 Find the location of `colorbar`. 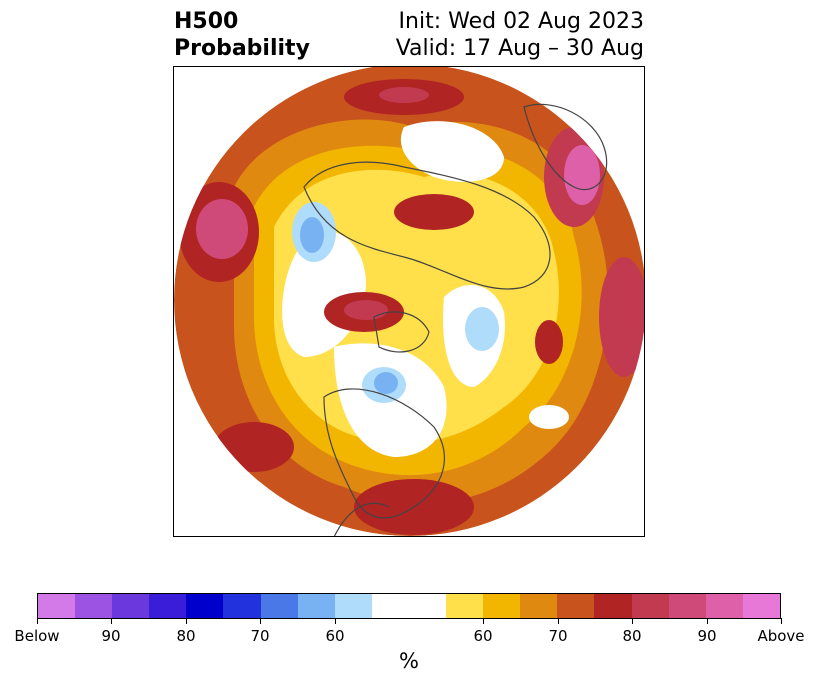

colorbar is located at coordinates (409, 606).